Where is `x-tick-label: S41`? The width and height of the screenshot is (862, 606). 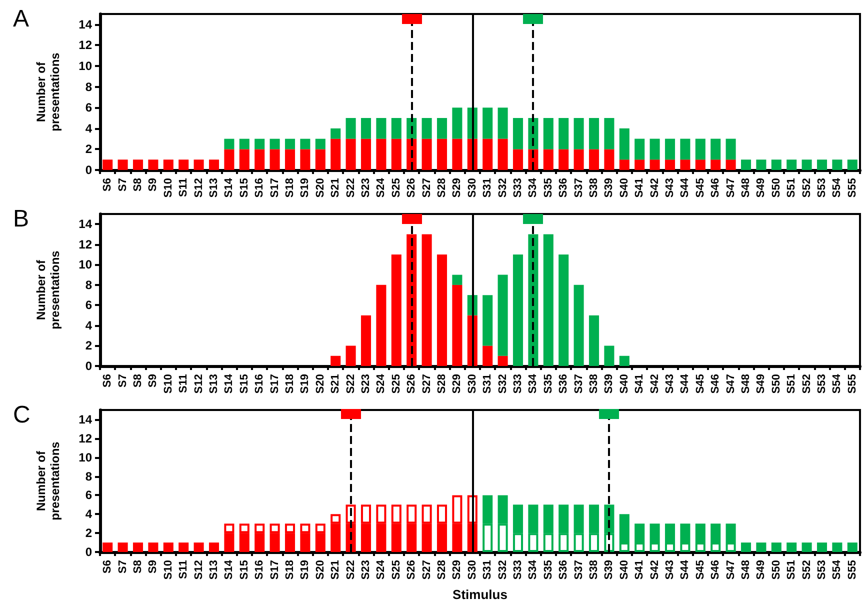
x-tick-label: S41 is located at coordinates (640, 570).